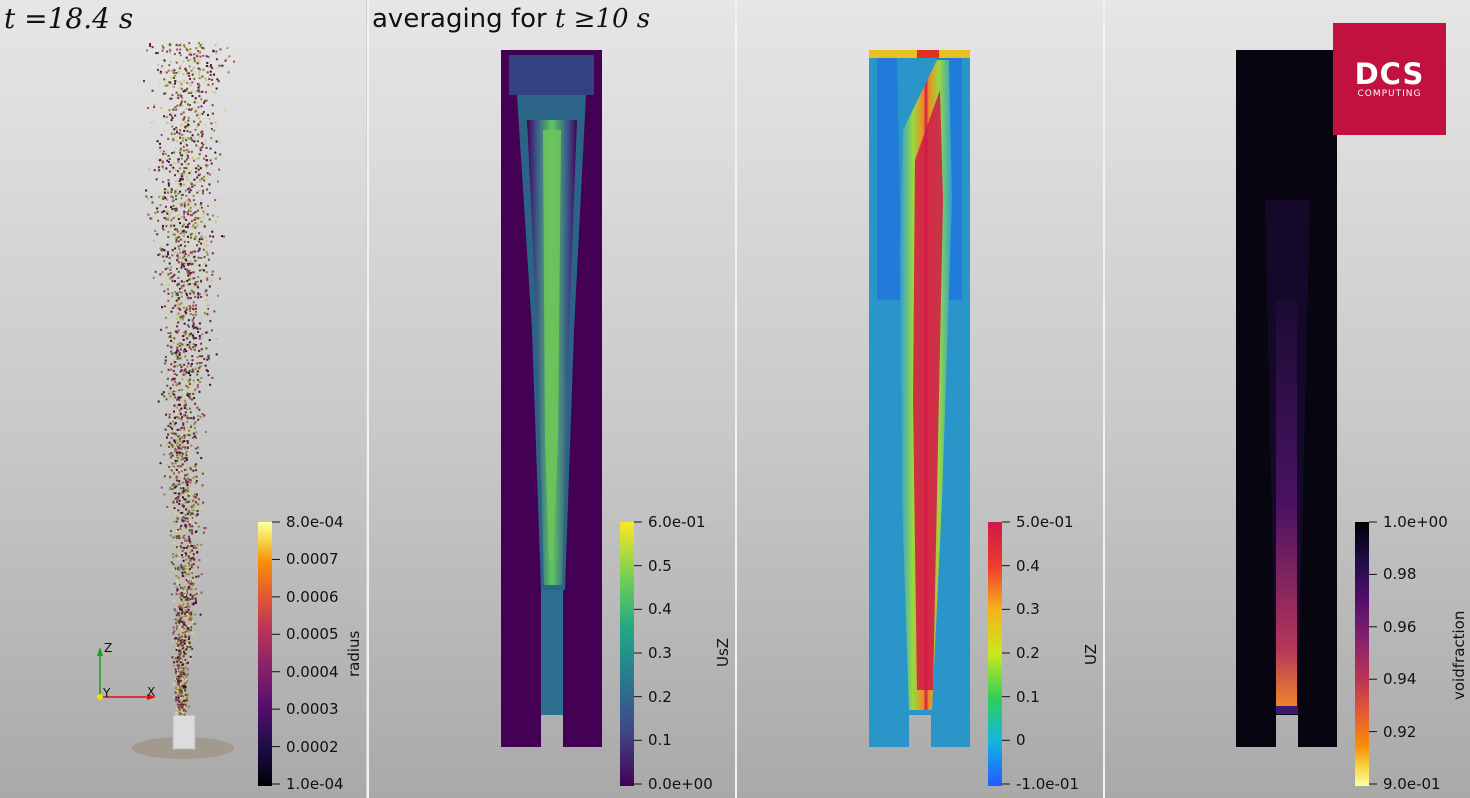 Image resolution: width=1470 pixels, height=798 pixels. Describe the element at coordinates (151, 692) in the screenshot. I see `axis-x-label: X` at that location.